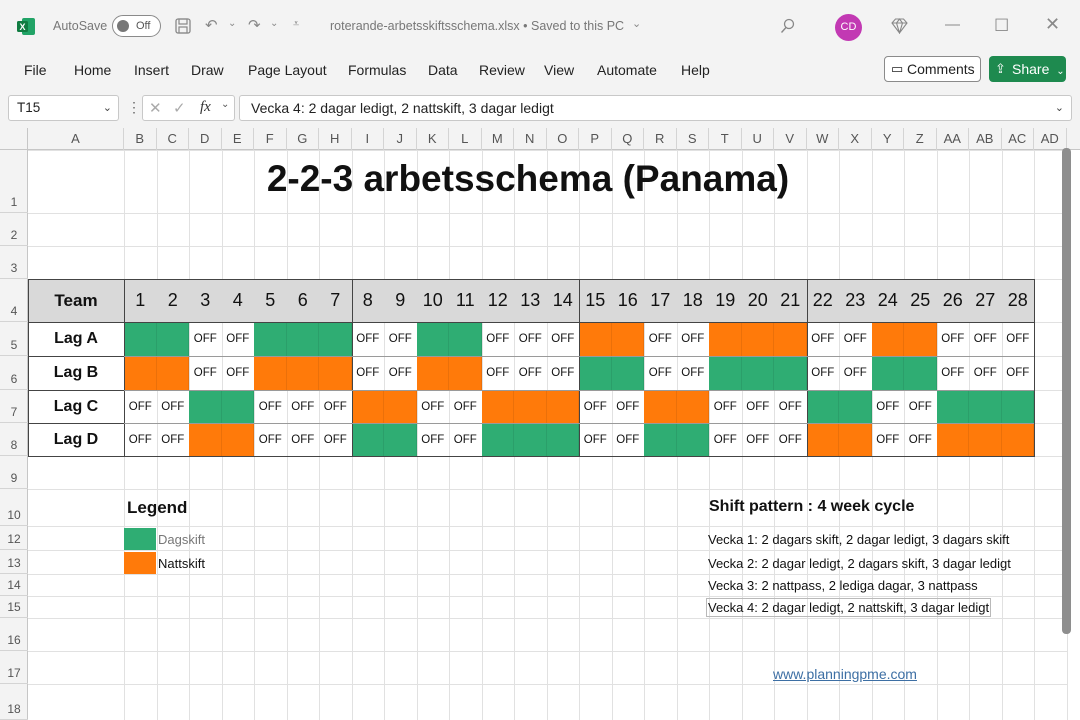 The image size is (1080, 720). What do you see at coordinates (855, 139) in the screenshot?
I see `column-header: X` at bounding box center [855, 139].